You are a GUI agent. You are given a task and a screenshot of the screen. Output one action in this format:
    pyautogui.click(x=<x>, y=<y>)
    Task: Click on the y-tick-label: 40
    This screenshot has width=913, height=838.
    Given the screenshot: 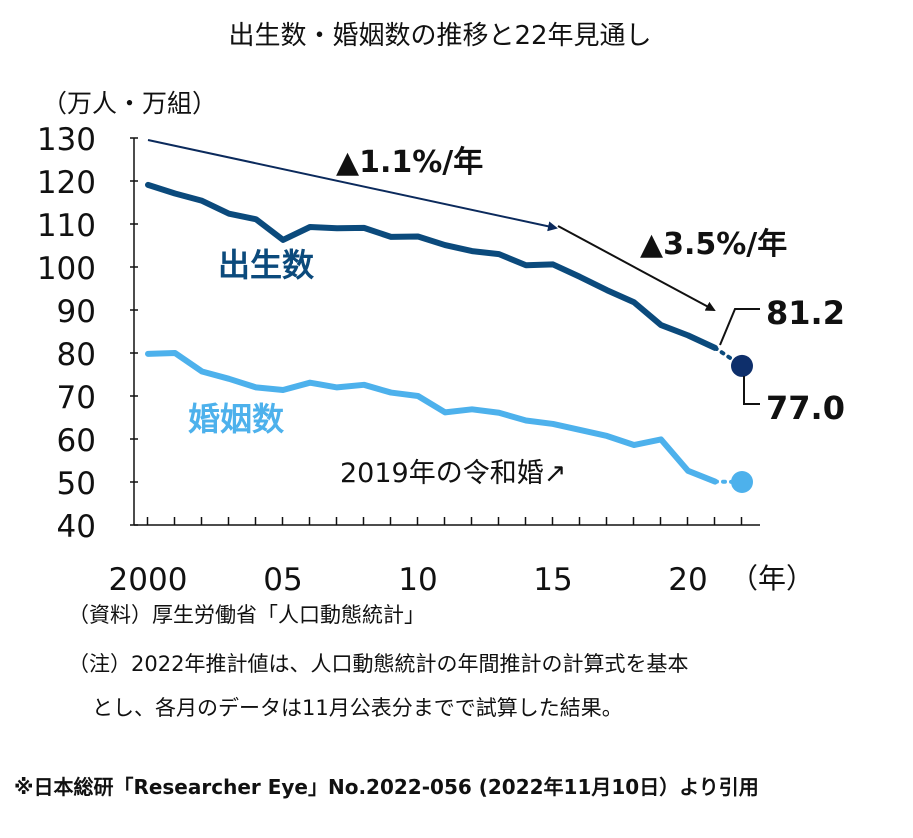 What is the action you would take?
    pyautogui.click(x=76, y=527)
    